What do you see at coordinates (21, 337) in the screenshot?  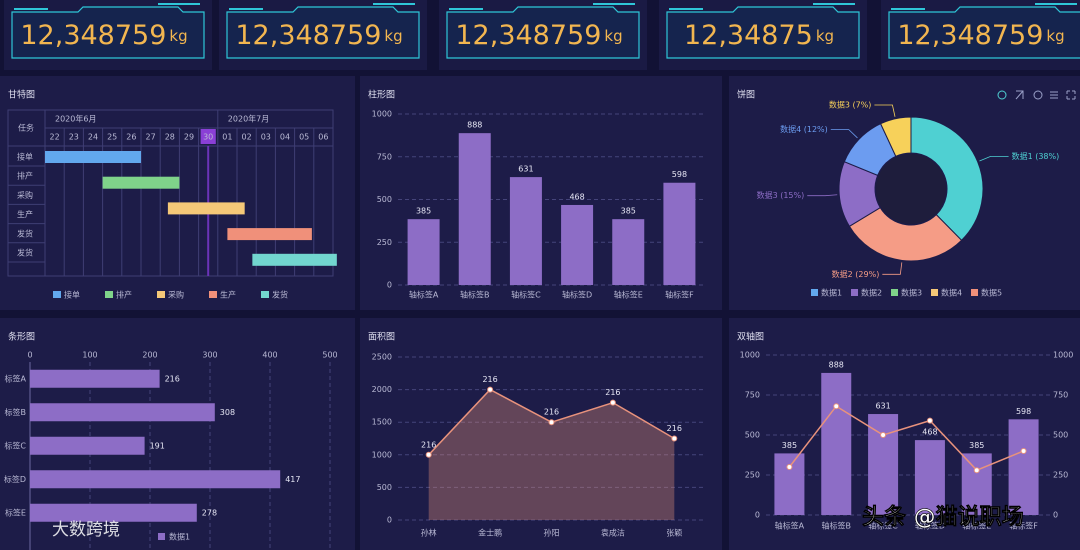 I see `chart-title: 条形图` at bounding box center [21, 337].